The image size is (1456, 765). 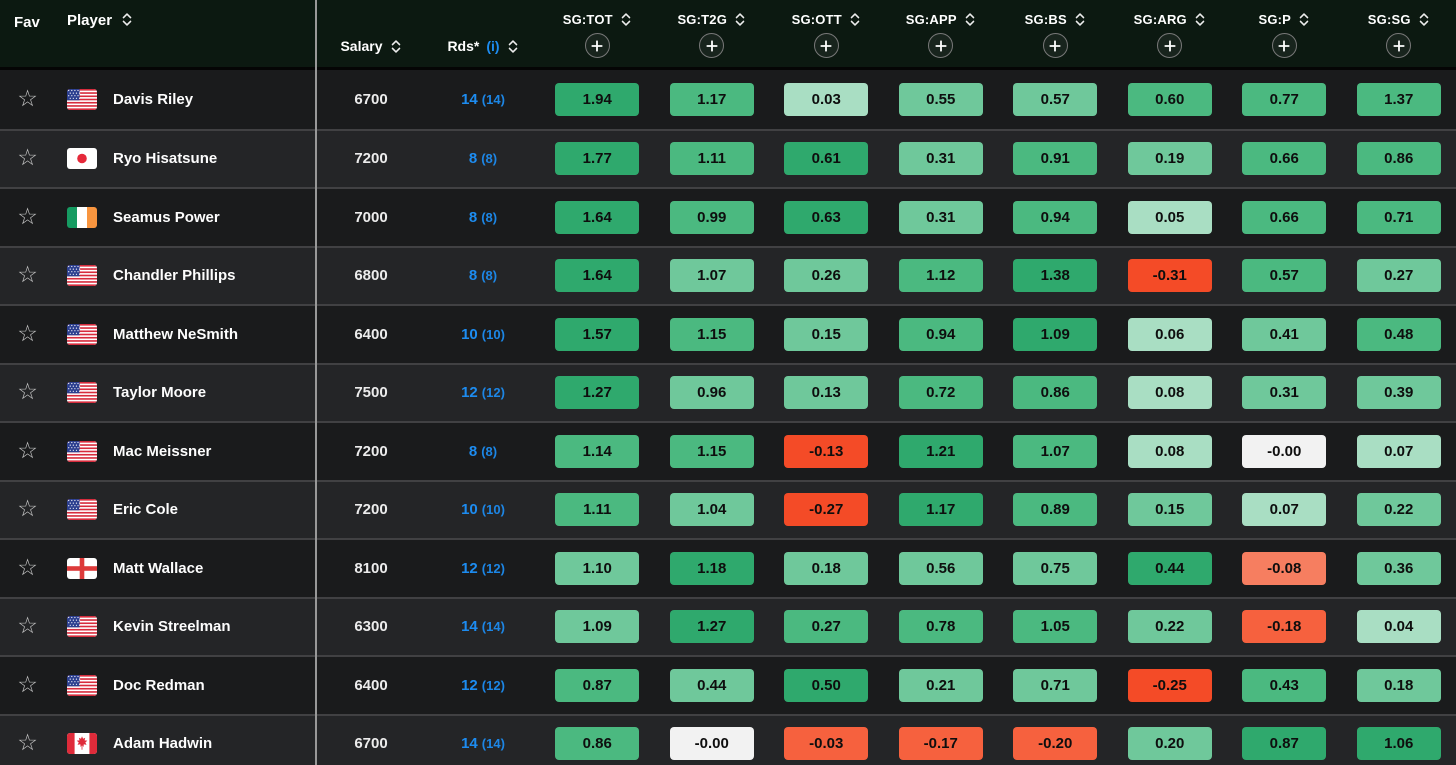 I want to click on header-salary-sort: Salary, so click(x=371, y=33).